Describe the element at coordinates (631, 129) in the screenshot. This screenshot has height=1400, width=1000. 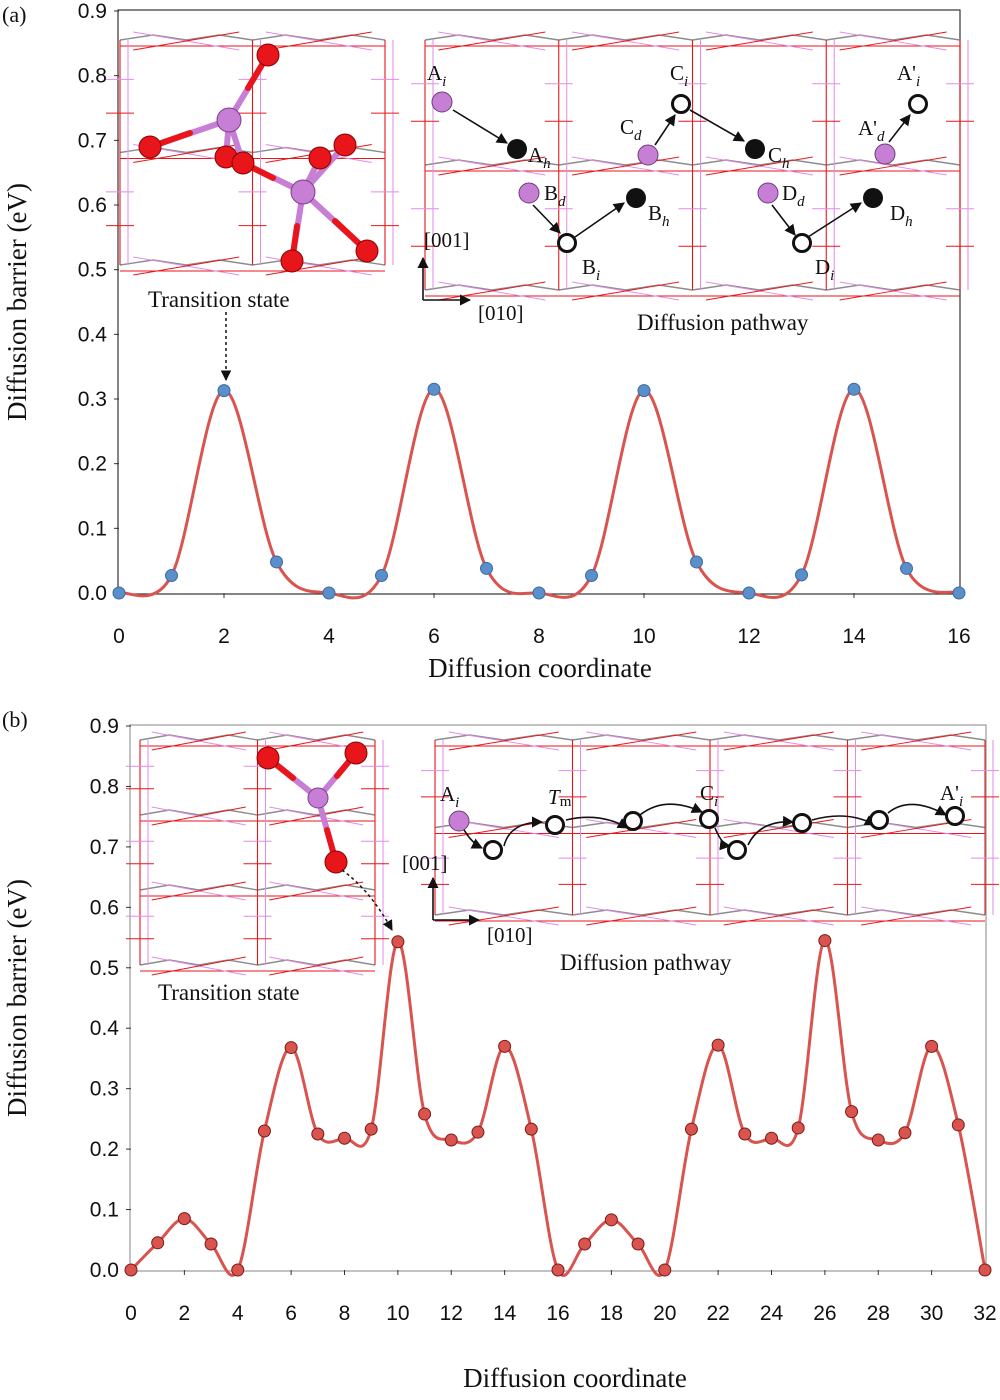
I see `site-label: Cd` at that location.